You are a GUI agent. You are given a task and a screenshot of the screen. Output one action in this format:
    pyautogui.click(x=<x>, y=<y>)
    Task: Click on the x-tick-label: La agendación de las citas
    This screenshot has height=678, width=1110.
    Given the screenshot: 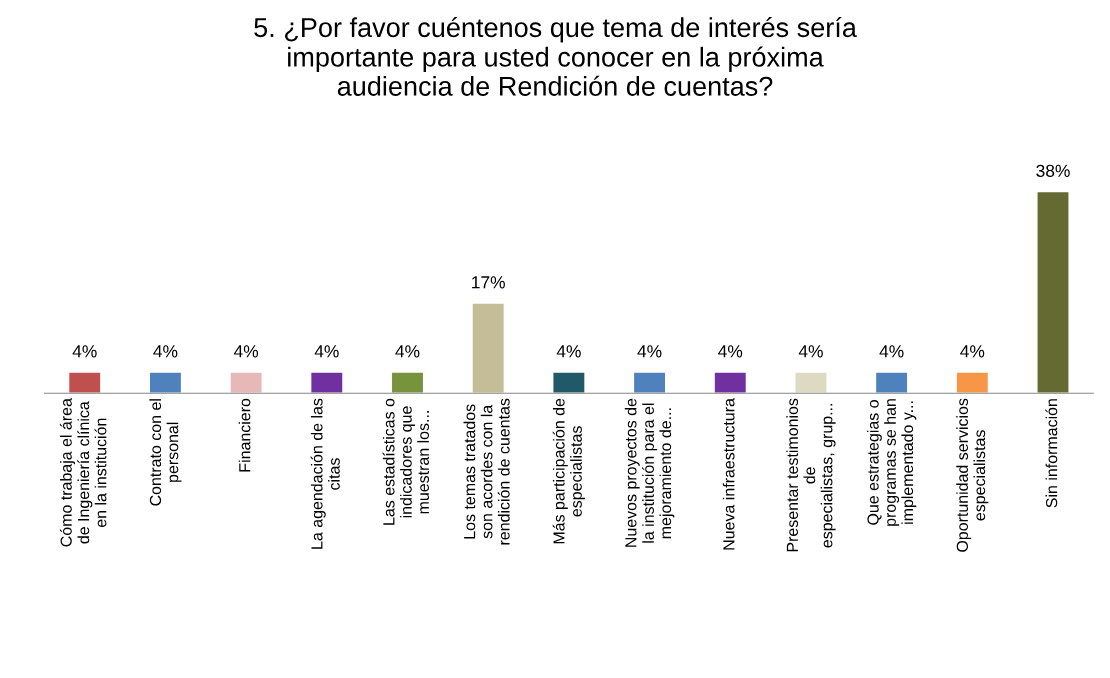 What is the action you would take?
    pyautogui.click(x=325, y=473)
    